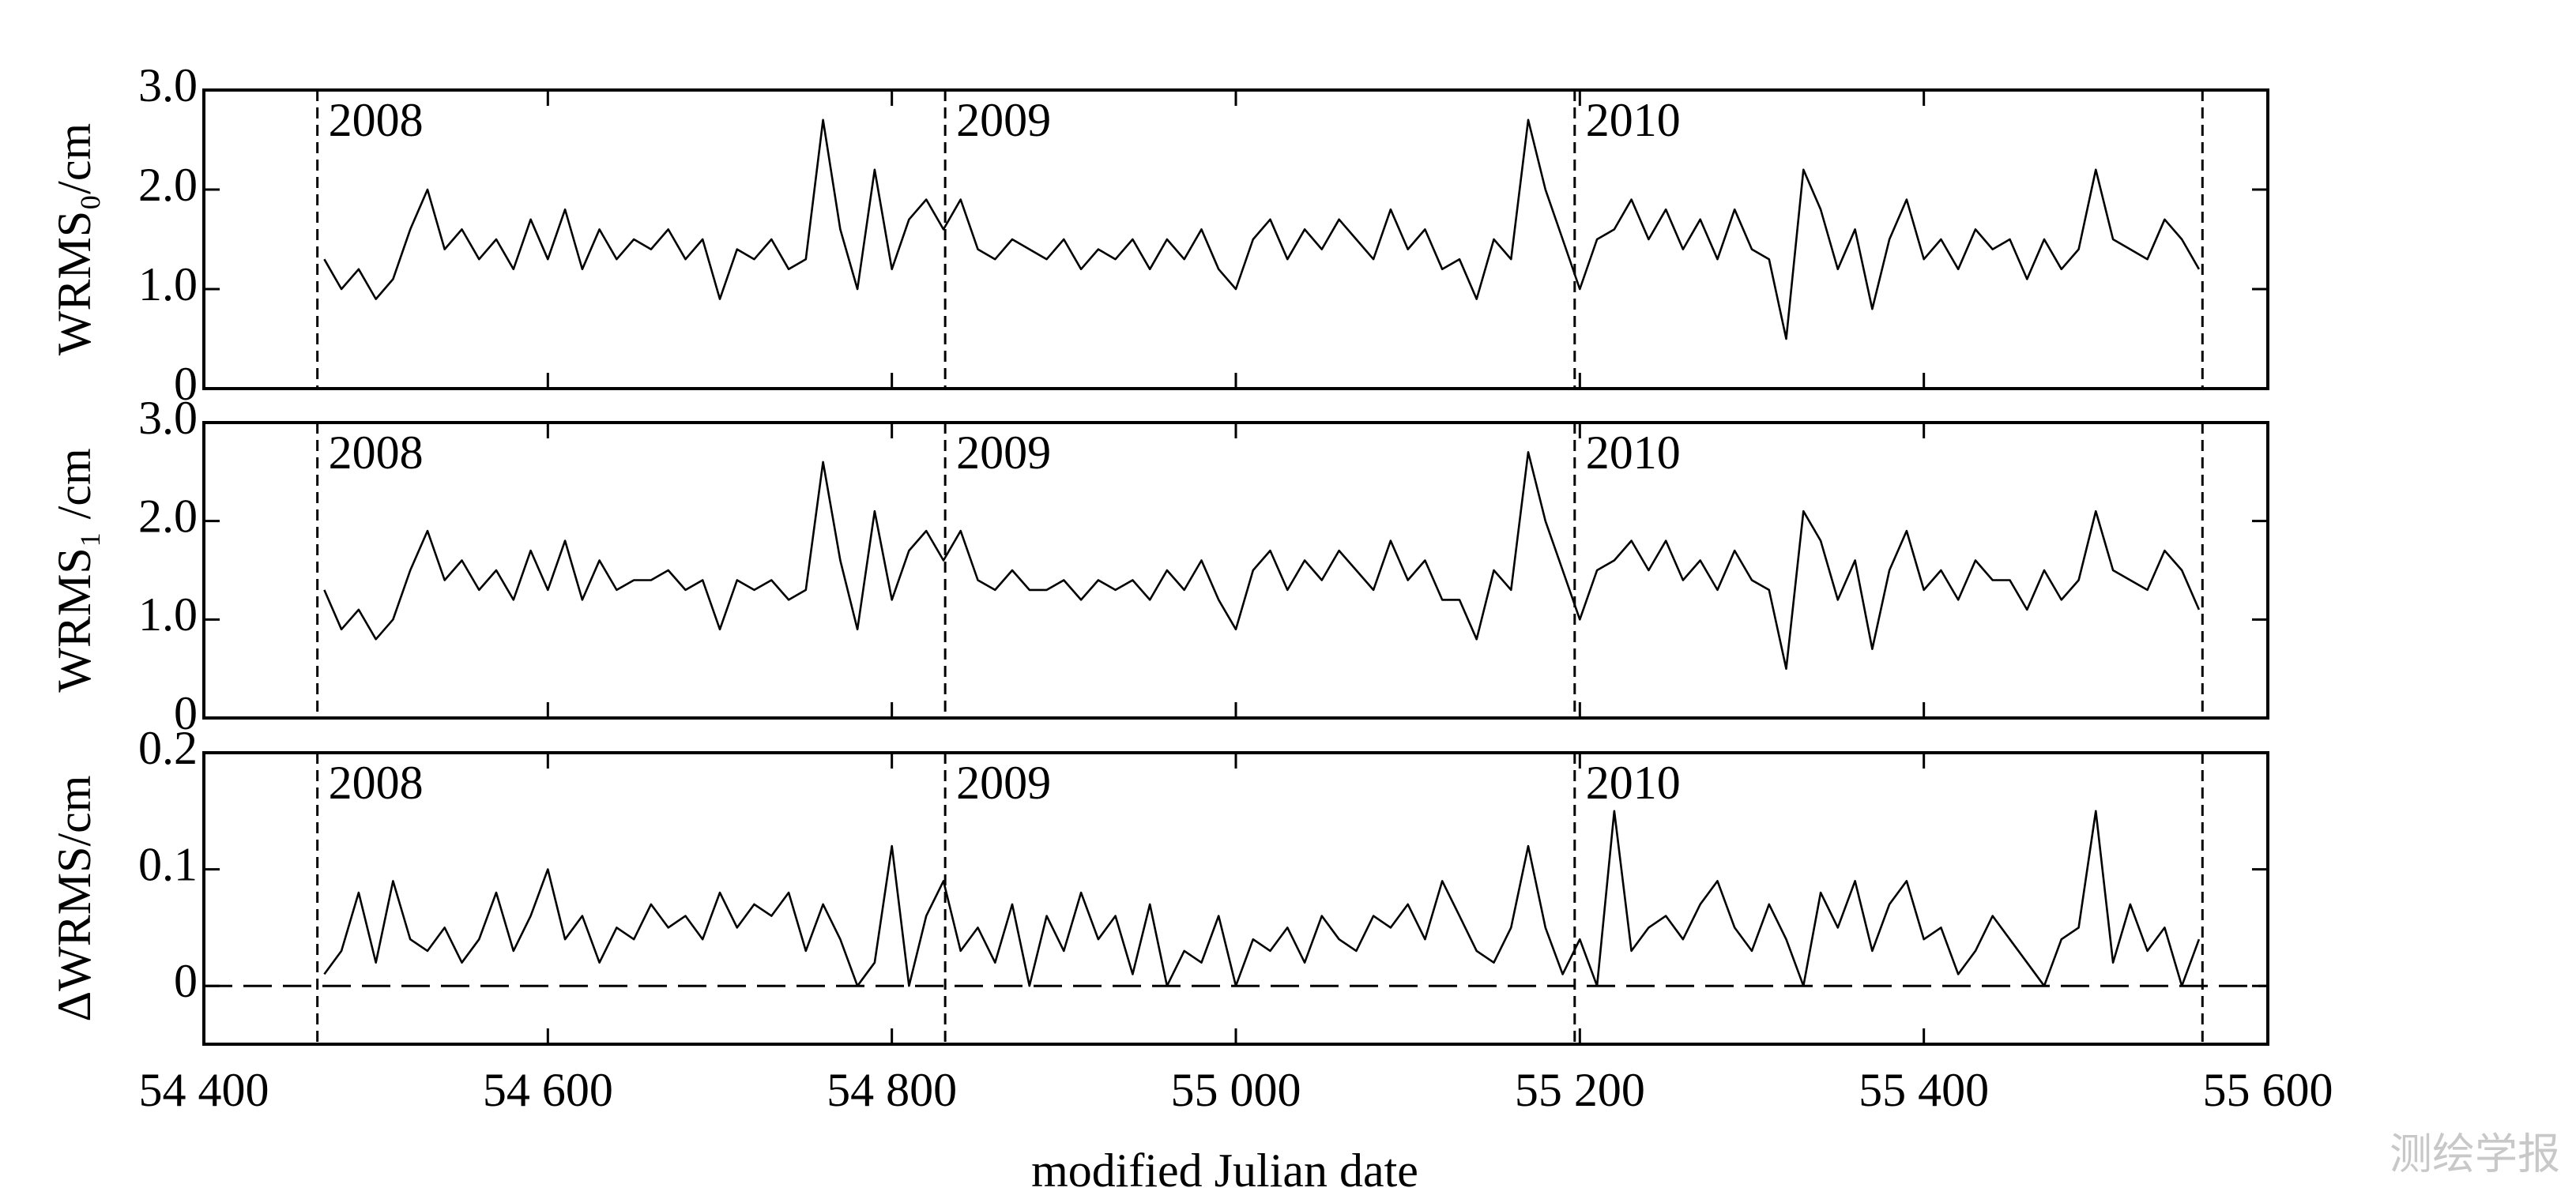 The height and width of the screenshot is (1199, 2576). I want to click on x-axis-title: modified Julian date, so click(1224, 1170).